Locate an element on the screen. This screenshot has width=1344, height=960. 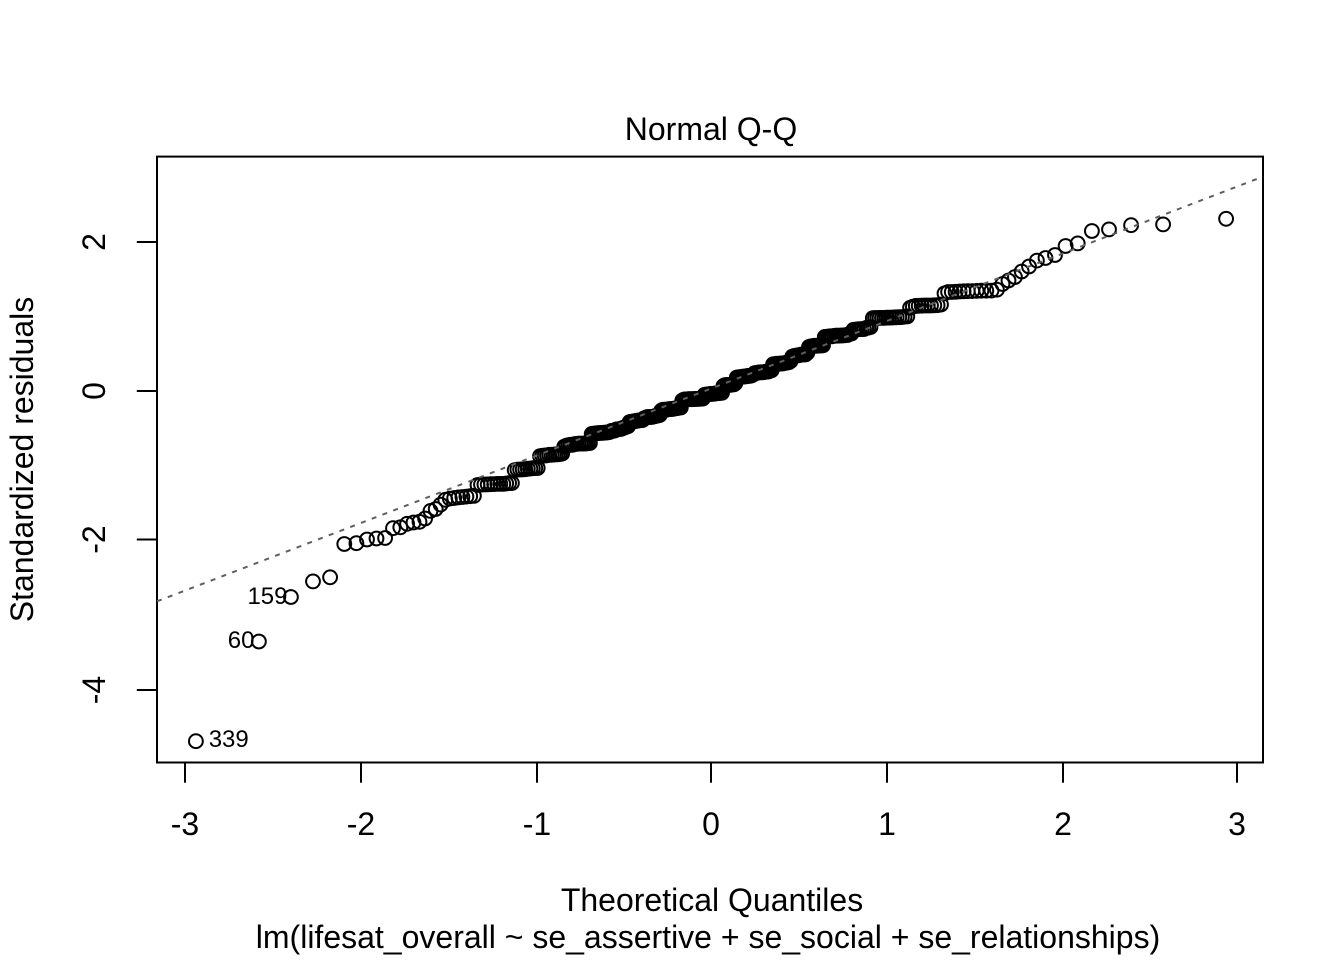
svg-text: -3 is located at coordinates (185, 824).